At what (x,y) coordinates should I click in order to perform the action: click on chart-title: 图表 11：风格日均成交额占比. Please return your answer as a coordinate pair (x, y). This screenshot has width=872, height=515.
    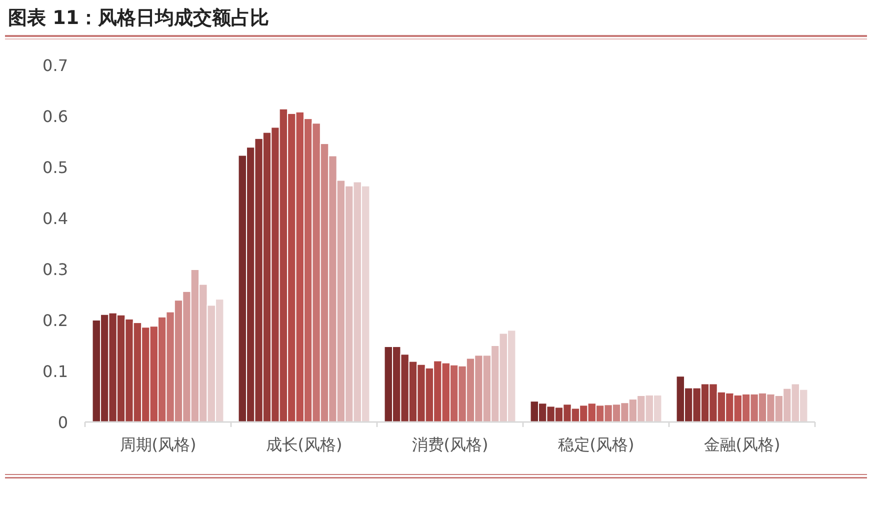
    Looking at the image, I should click on (139, 18).